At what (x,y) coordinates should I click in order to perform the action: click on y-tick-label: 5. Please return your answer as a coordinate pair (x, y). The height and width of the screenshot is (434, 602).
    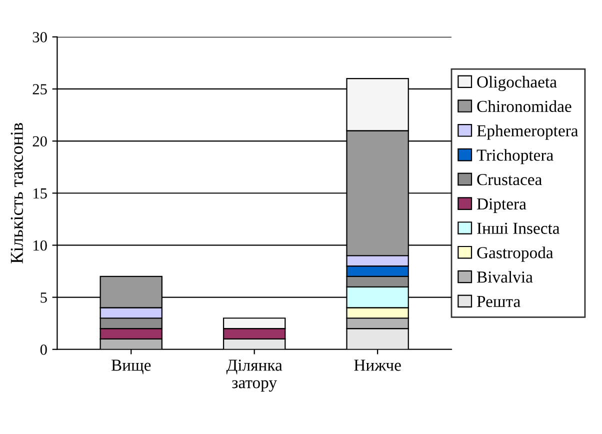
    Looking at the image, I should click on (43, 297).